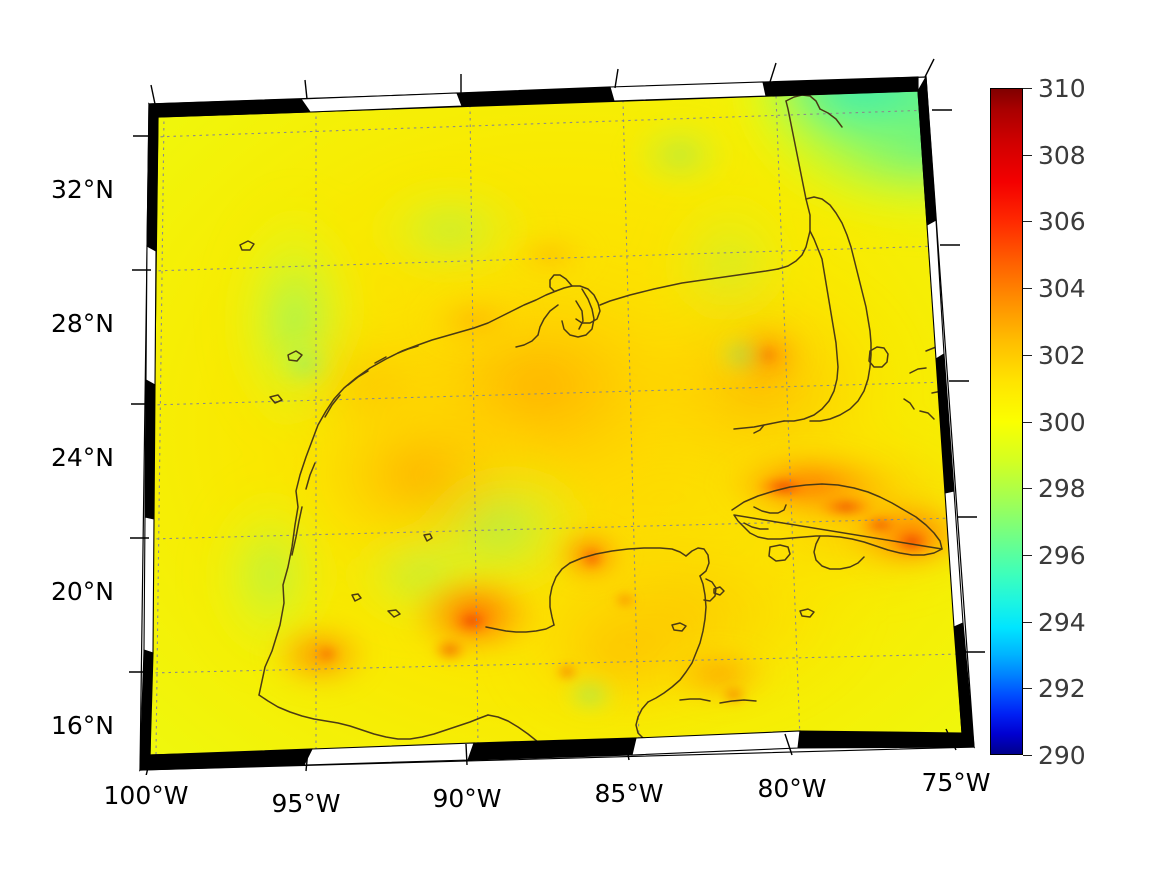 Image resolution: width=1167 pixels, height=875 pixels. Describe the element at coordinates (1062, 622) in the screenshot. I see `colorbar-label-294: 294` at that location.